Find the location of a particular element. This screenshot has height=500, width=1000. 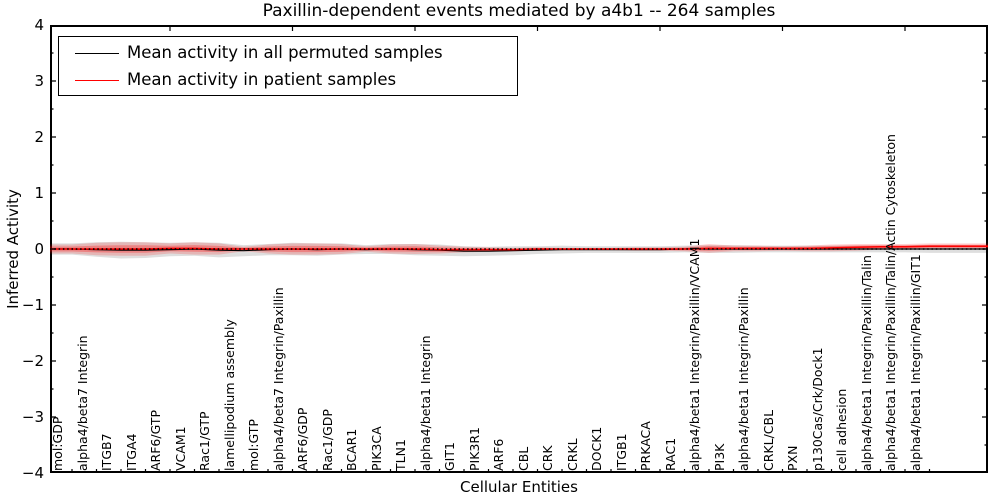

category-label: alpha4/beta7 Integrin/Paxillin is located at coordinates (278, 379).